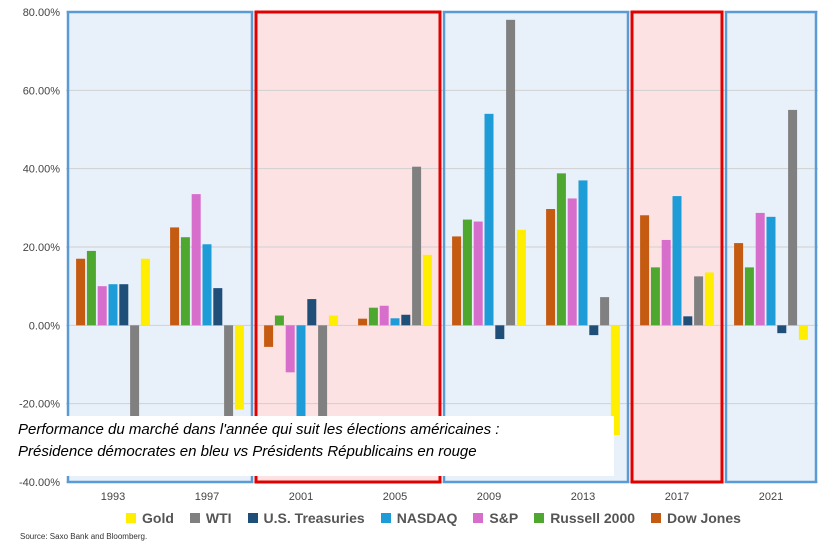 The width and height of the screenshot is (836, 547). I want to click on bar-u-s-treasuries-2013, so click(594, 330).